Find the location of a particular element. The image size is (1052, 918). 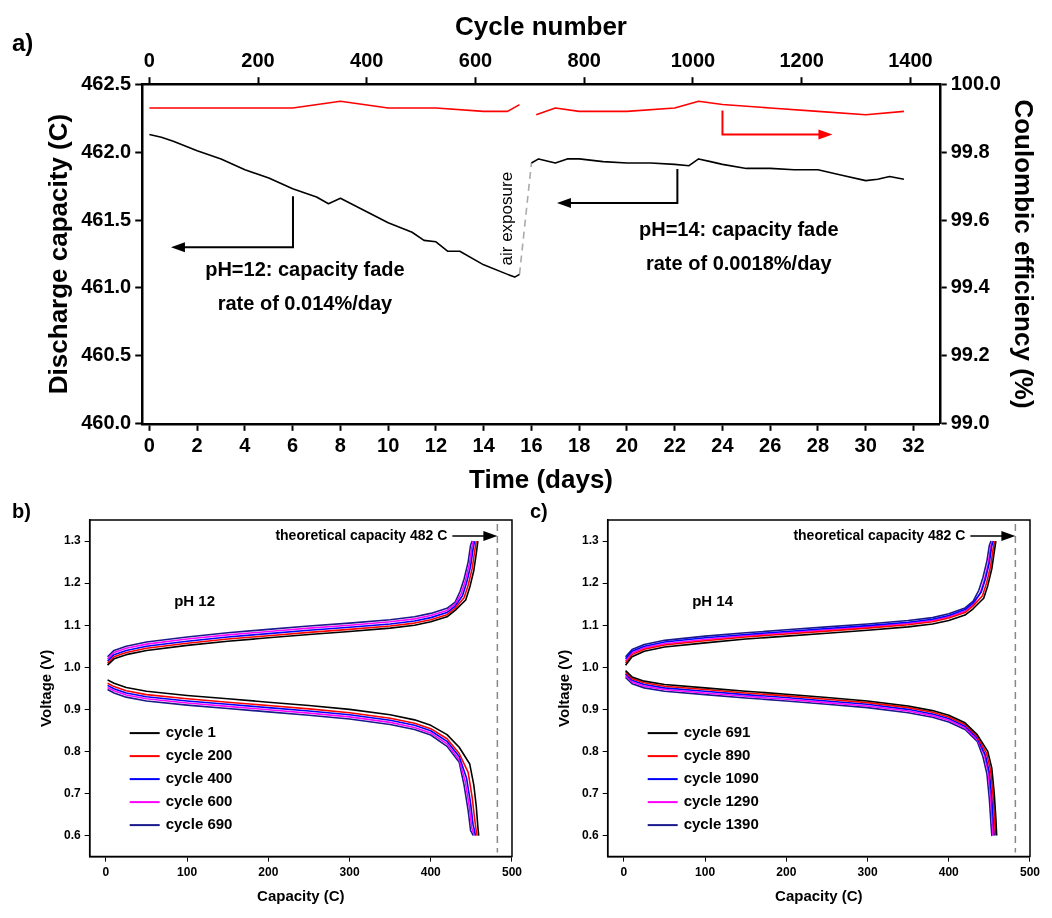

x2-tick-label: 1000 is located at coordinates (693, 59).